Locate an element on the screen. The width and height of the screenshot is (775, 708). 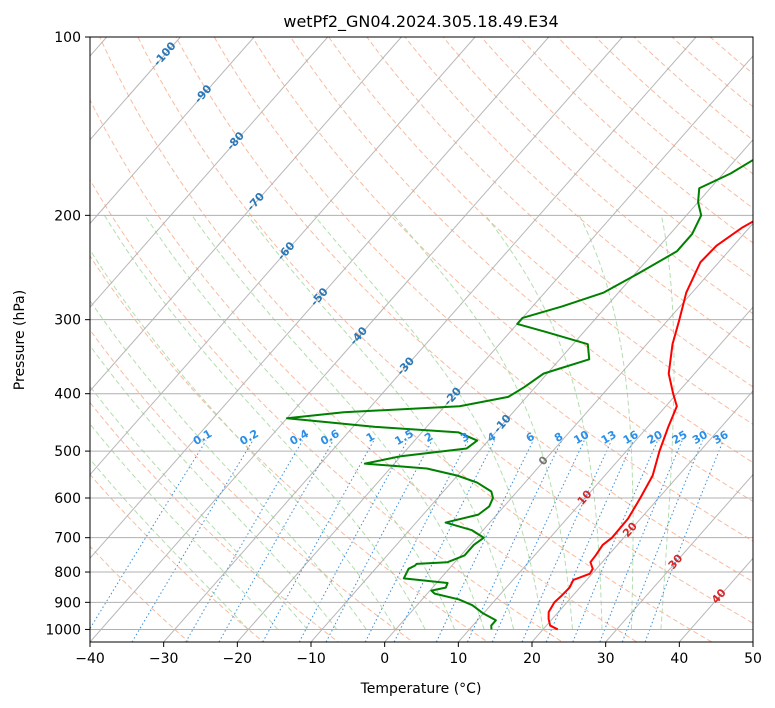
y-tick-label: 600 is located at coordinates (67, 499).